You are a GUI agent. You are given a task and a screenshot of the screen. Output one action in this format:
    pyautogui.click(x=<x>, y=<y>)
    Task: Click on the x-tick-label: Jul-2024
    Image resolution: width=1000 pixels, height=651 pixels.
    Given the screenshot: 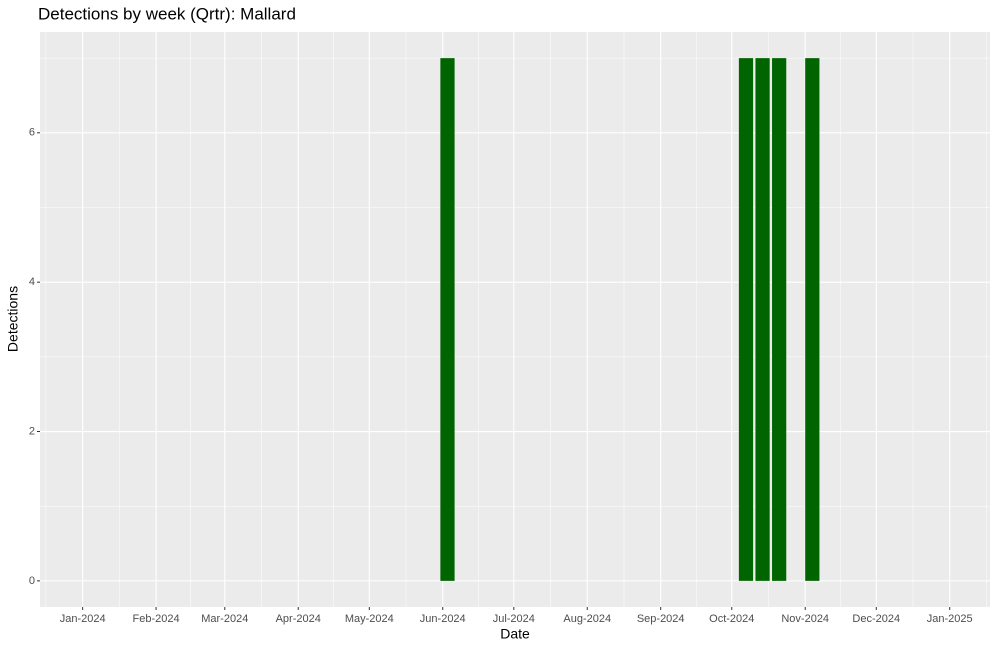 What is the action you would take?
    pyautogui.click(x=514, y=619)
    